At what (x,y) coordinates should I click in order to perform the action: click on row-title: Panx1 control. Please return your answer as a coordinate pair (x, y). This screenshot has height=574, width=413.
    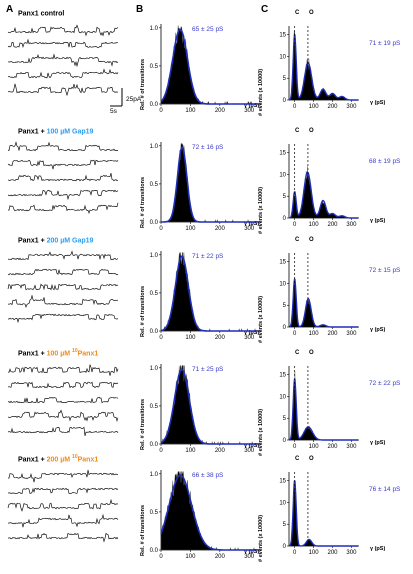
    Looking at the image, I should click on (41, 14).